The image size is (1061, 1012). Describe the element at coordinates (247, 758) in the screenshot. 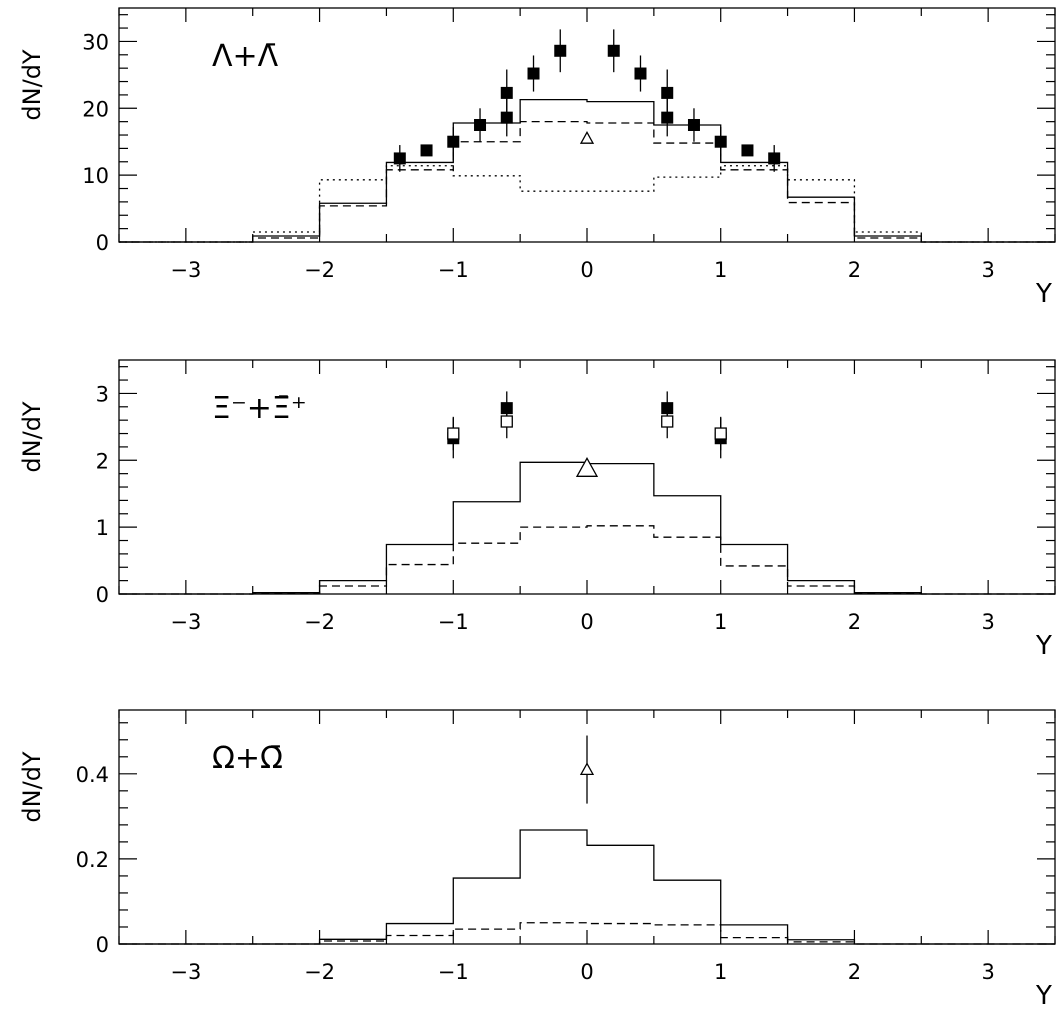

I see `particle-label: Ω+Ω̄` at that location.